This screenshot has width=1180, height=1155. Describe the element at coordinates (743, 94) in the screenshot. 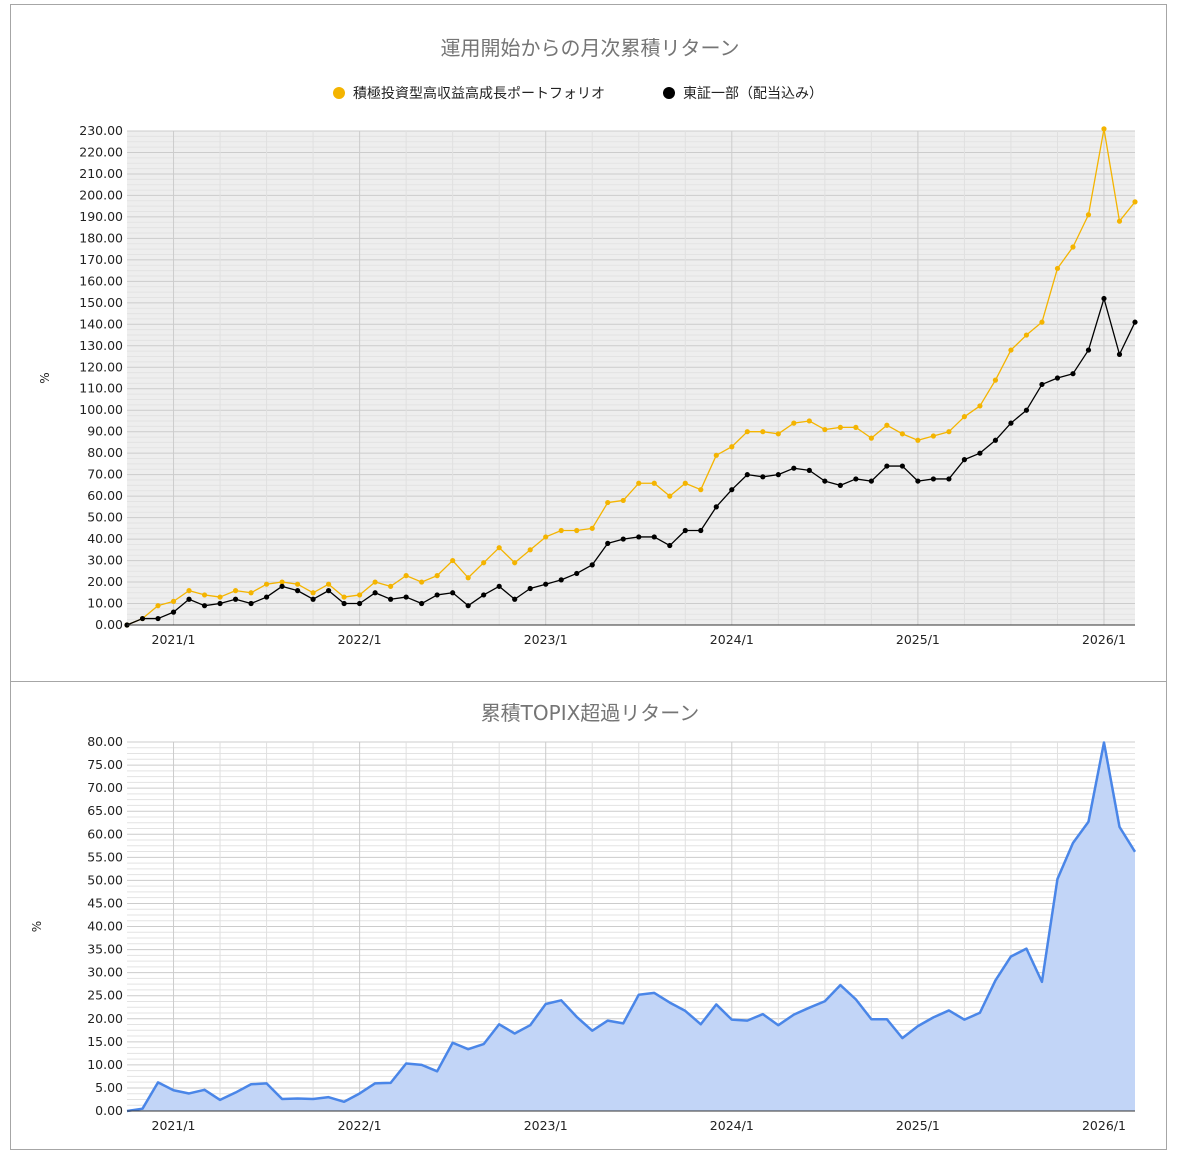

I see `legend-item: 東証一部（配当込み）` at that location.